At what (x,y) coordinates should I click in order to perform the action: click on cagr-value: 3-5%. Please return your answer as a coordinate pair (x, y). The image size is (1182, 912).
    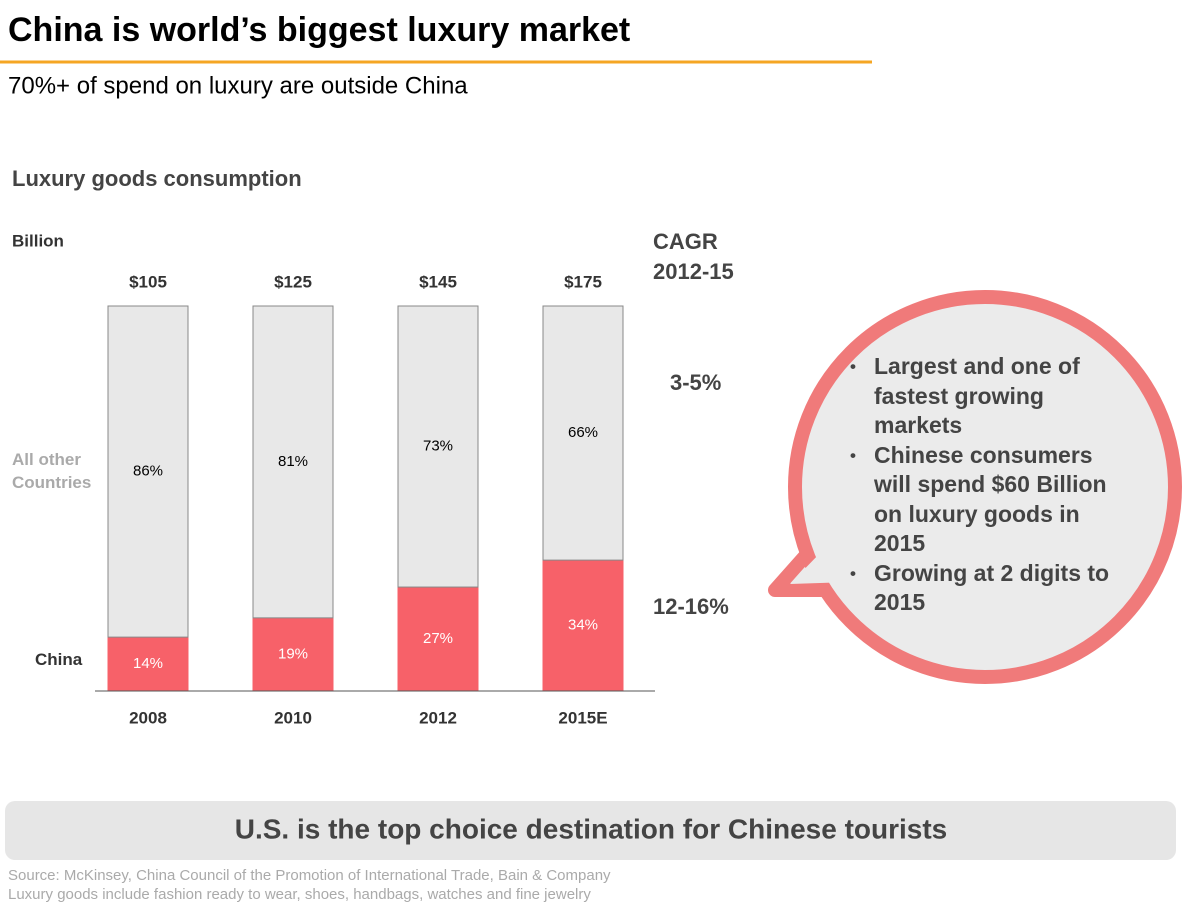
    Looking at the image, I should click on (695, 382).